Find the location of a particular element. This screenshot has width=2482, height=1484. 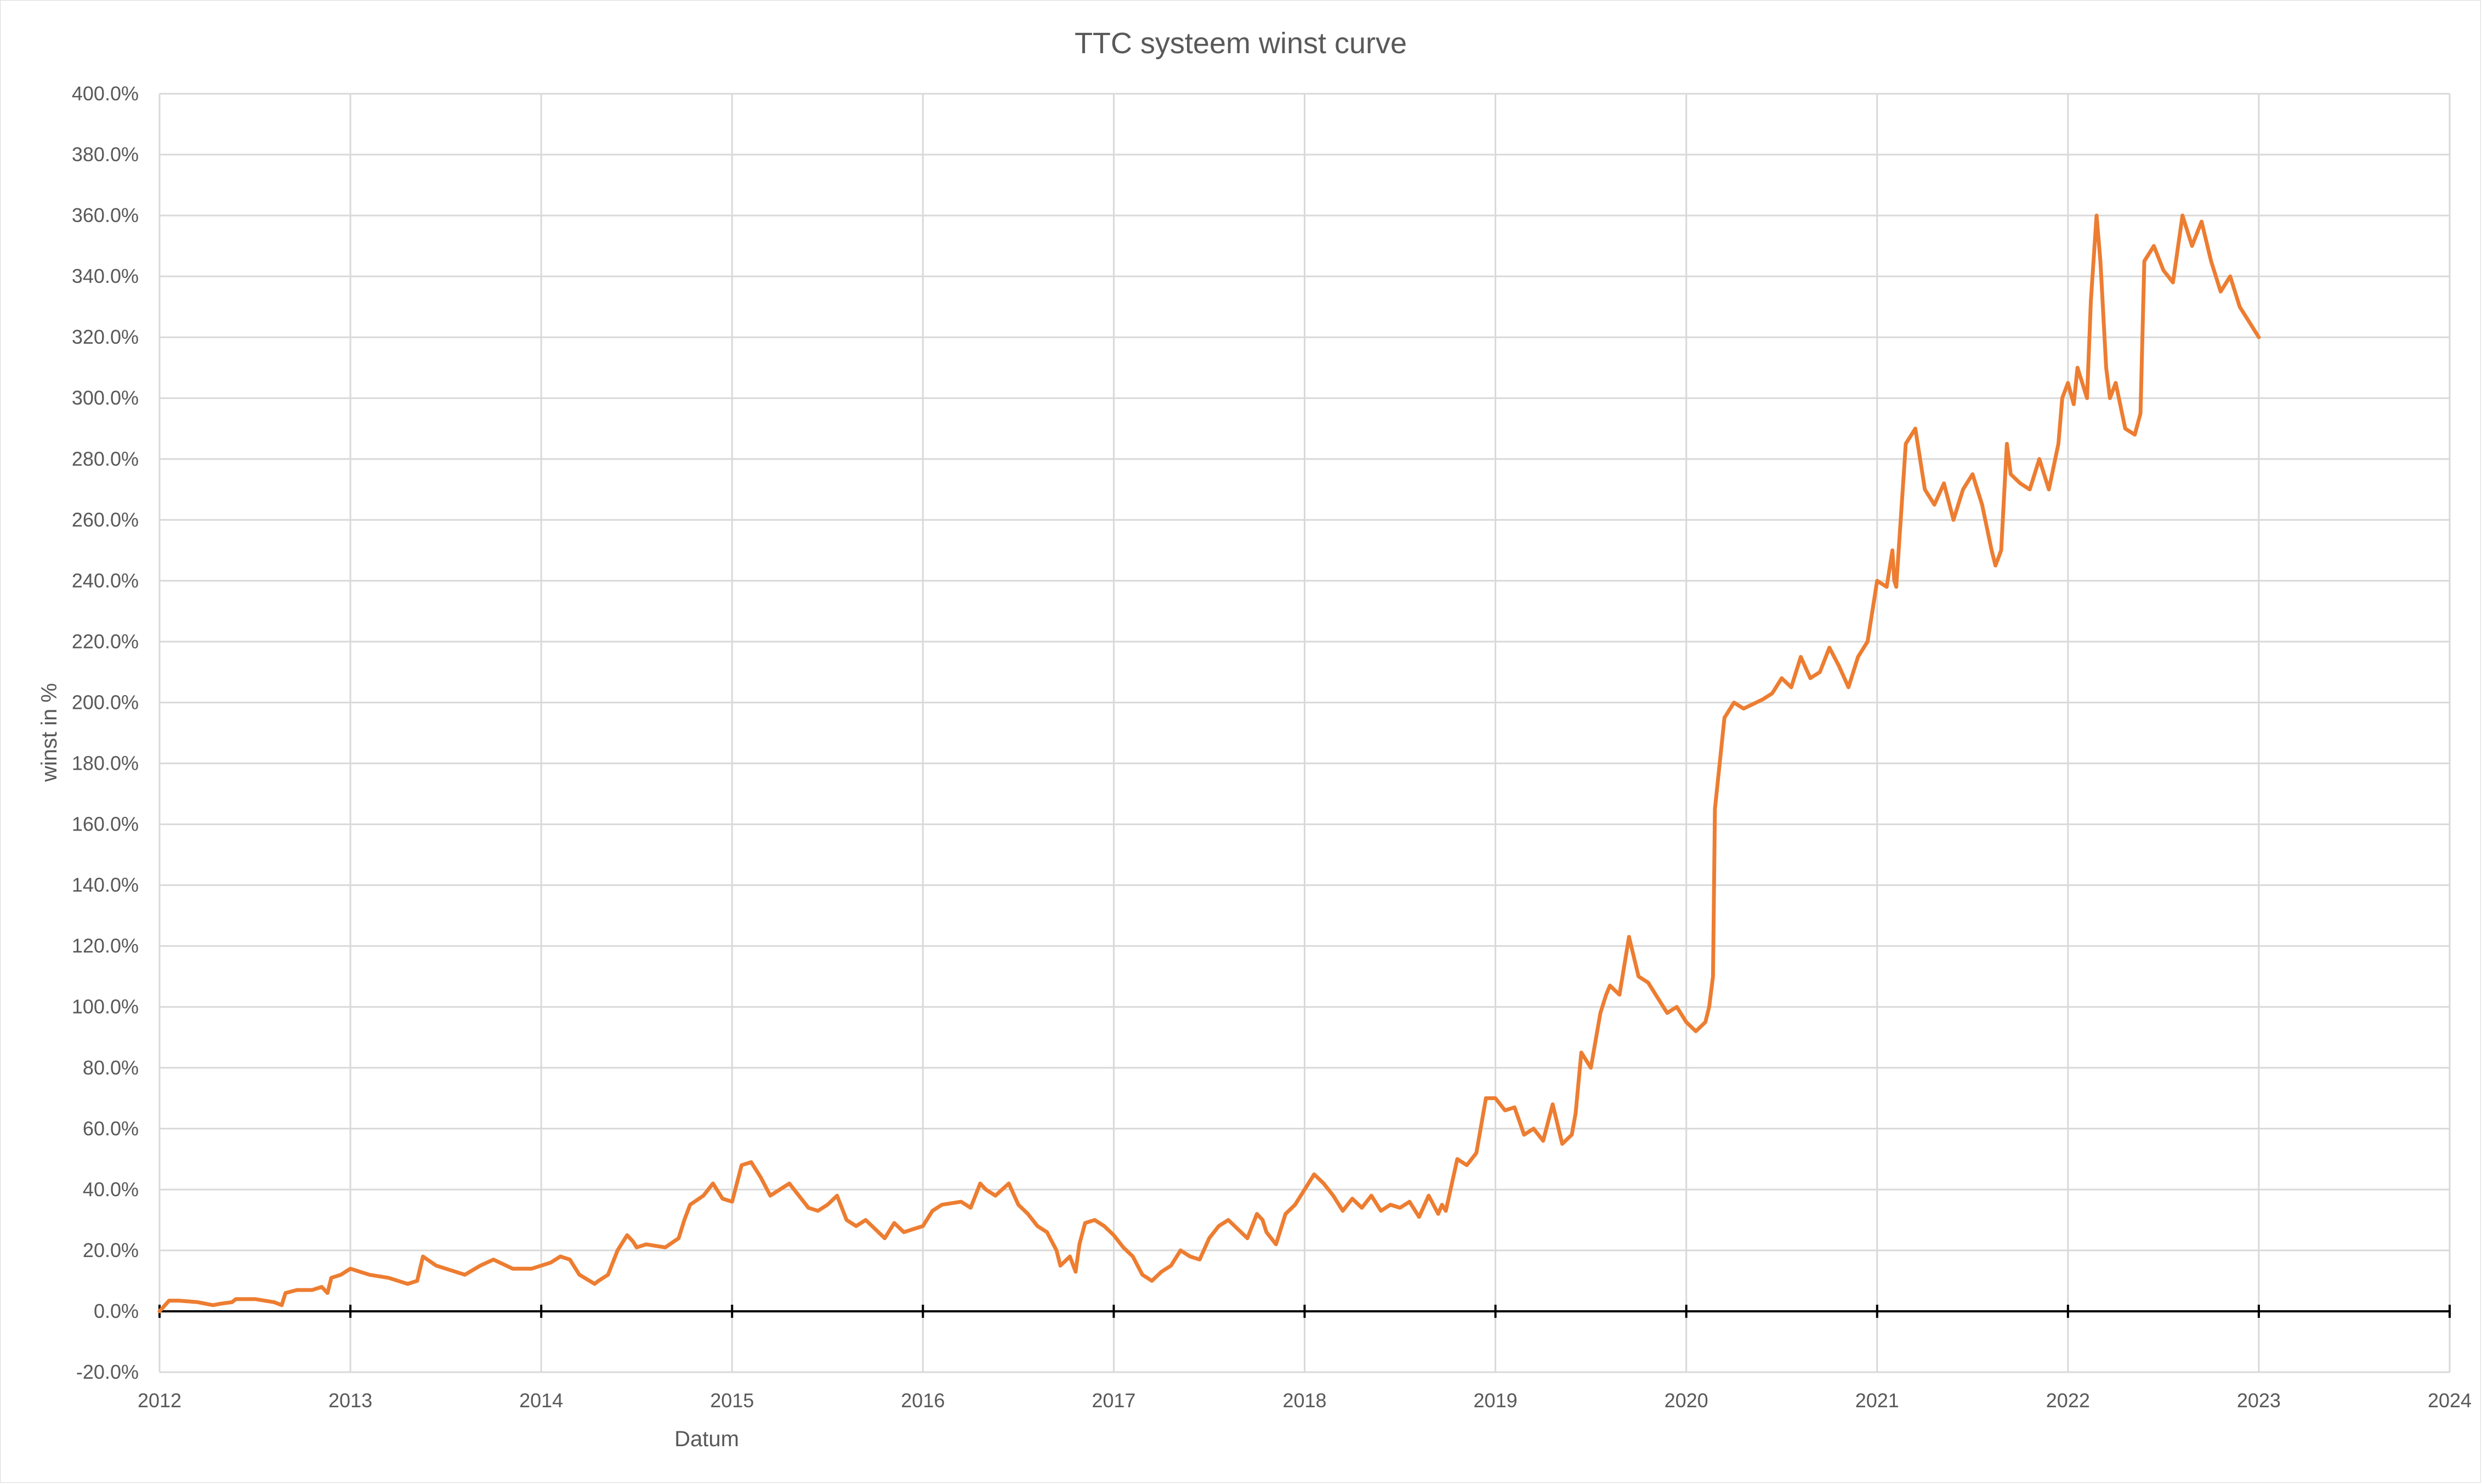

y-tick-label: 300.0% is located at coordinates (105, 397).